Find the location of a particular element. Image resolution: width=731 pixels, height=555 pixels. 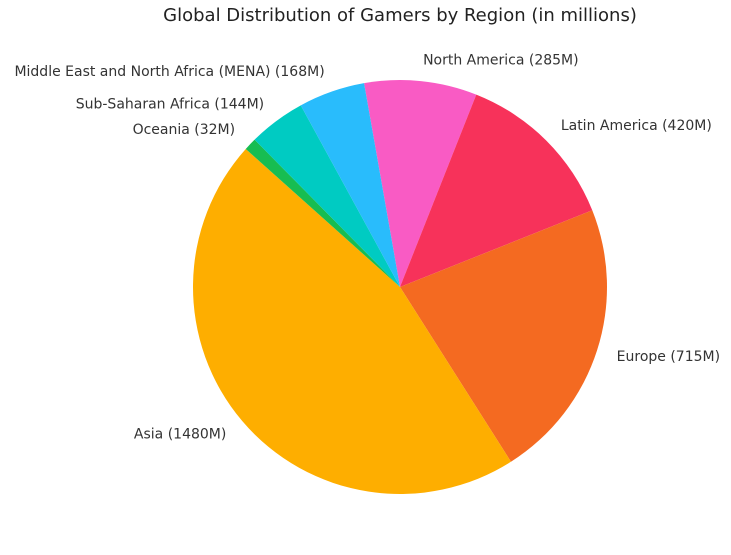

slice-label-2: Europe (715M) is located at coordinates (668, 357).